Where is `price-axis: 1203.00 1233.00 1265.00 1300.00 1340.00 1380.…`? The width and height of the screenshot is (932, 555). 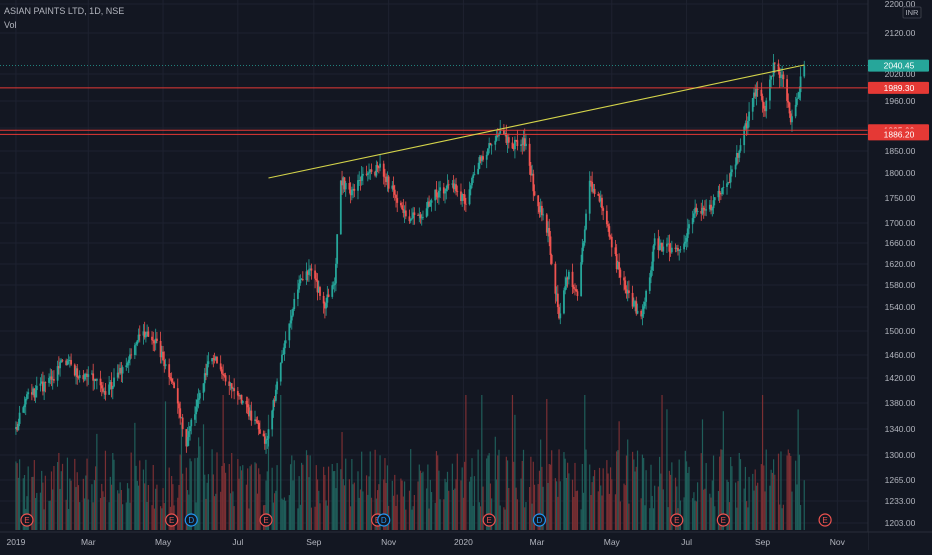 price-axis: 1203.00 1233.00 1265.00 1300.00 1340.00 1380.… is located at coordinates (899, 275).